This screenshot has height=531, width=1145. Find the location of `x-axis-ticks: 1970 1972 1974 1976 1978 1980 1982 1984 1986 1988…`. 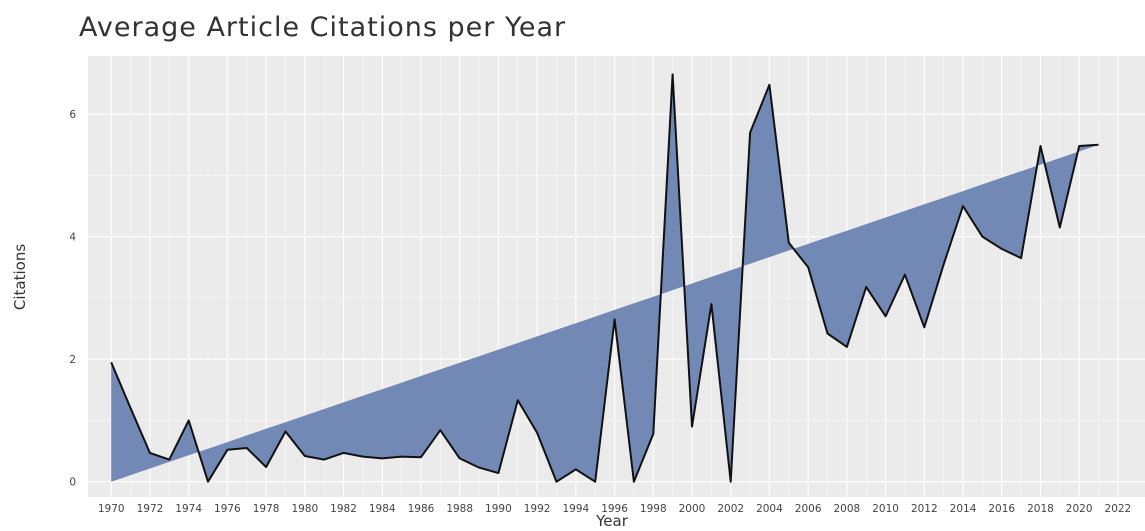

x-axis-ticks: 1970 1972 1974 1976 1978 1980 1982 1984 1986 1988… is located at coordinates (614, 509).